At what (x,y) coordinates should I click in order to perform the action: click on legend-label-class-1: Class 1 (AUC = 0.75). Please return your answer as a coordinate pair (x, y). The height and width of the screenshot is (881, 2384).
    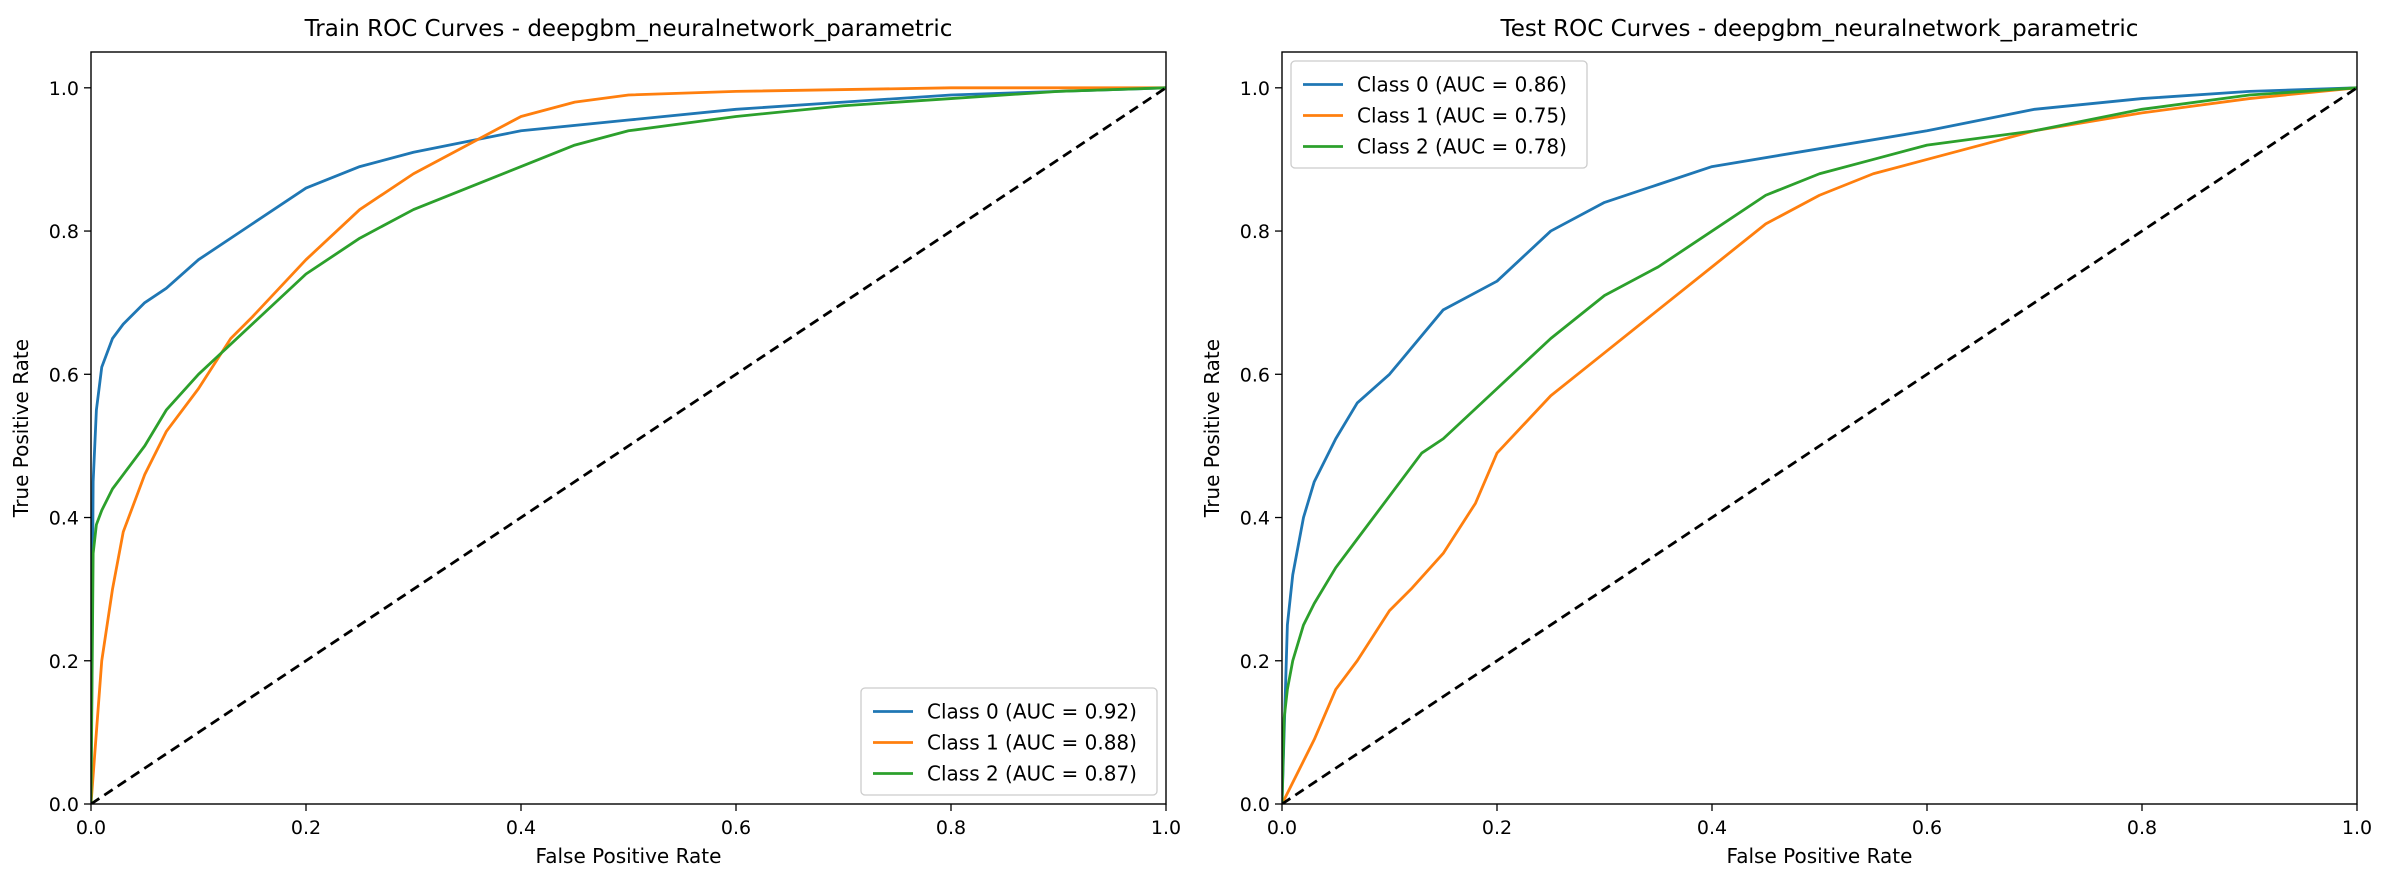
    Looking at the image, I should click on (1462, 116).